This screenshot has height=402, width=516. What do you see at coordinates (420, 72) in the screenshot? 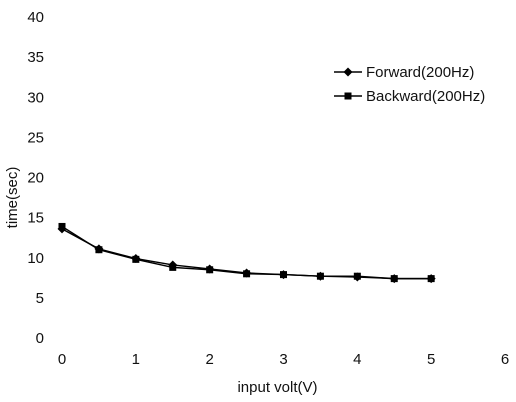
I see `legend-label: Forward(200Hz)` at bounding box center [420, 72].